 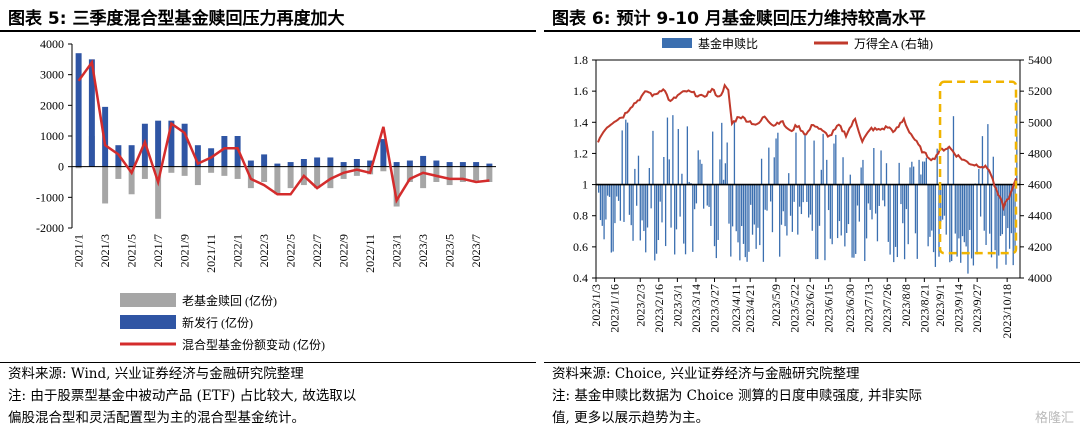 I want to click on right-x-tick-label: 2023/9/1, so click(x=940, y=305).